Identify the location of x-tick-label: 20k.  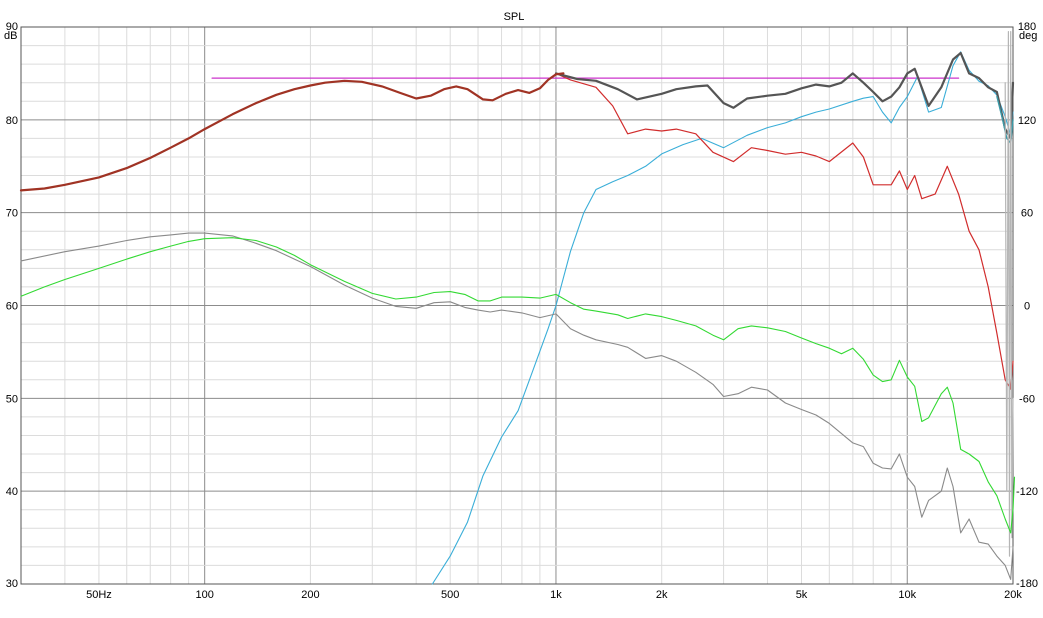
(1013, 595).